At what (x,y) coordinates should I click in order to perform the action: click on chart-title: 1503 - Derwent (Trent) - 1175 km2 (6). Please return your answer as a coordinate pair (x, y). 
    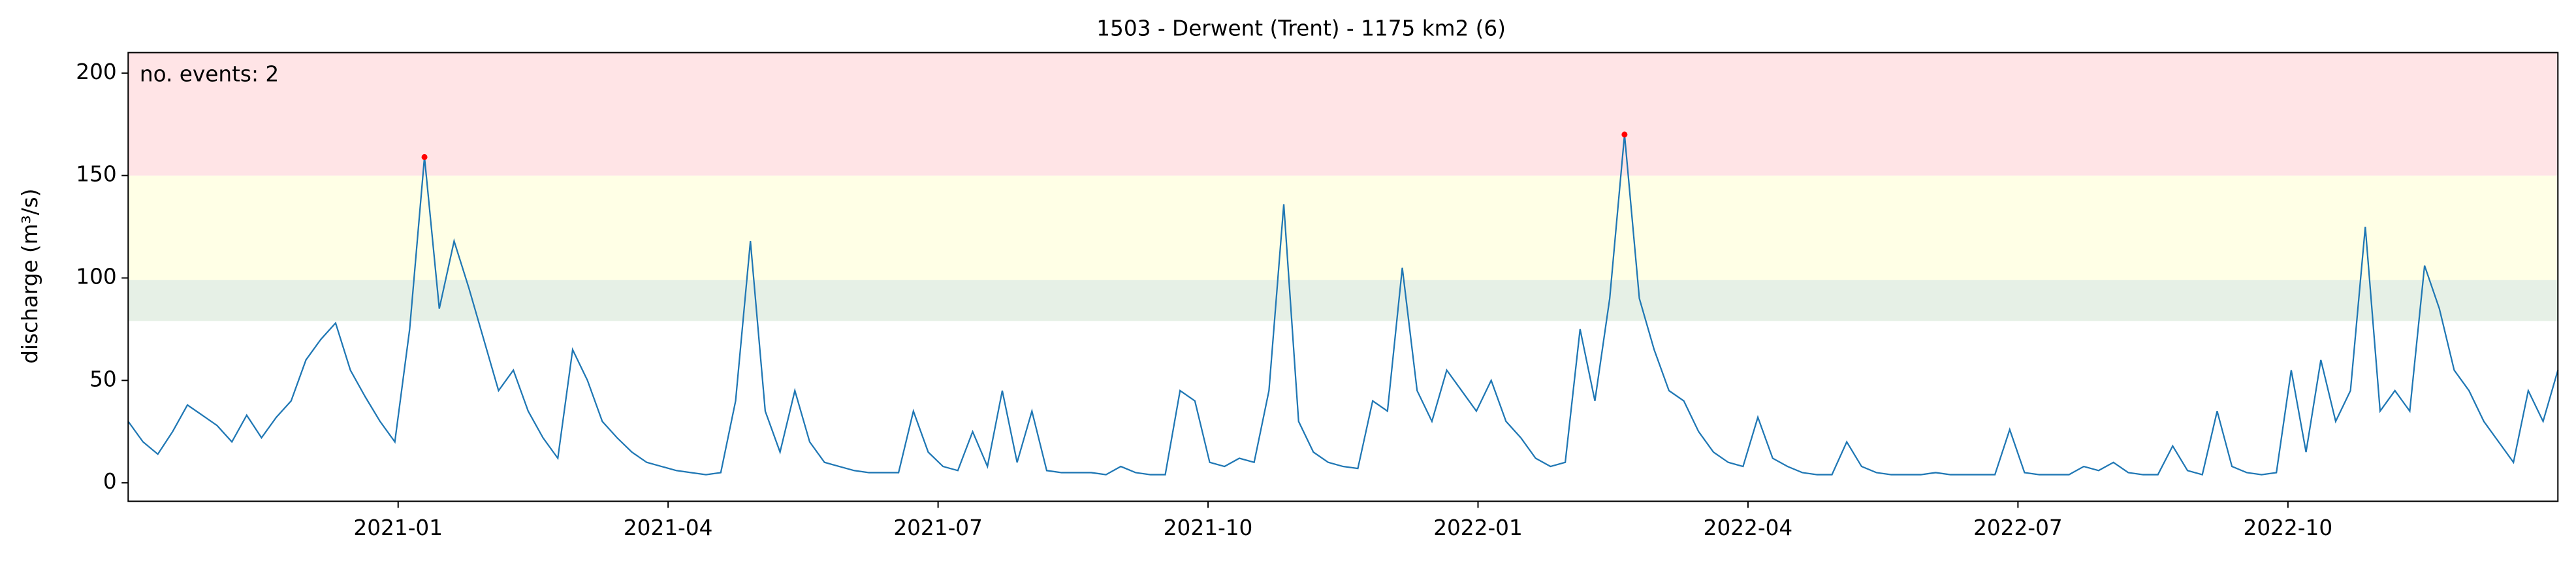
    Looking at the image, I should click on (1301, 28).